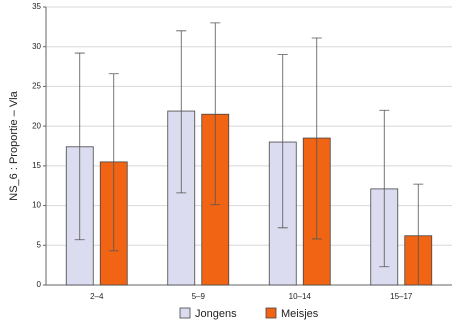 Image resolution: width=457 pixels, height=327 pixels. What do you see at coordinates (36, 6) in the screenshot?
I see `y-tick-label: 35` at bounding box center [36, 6].